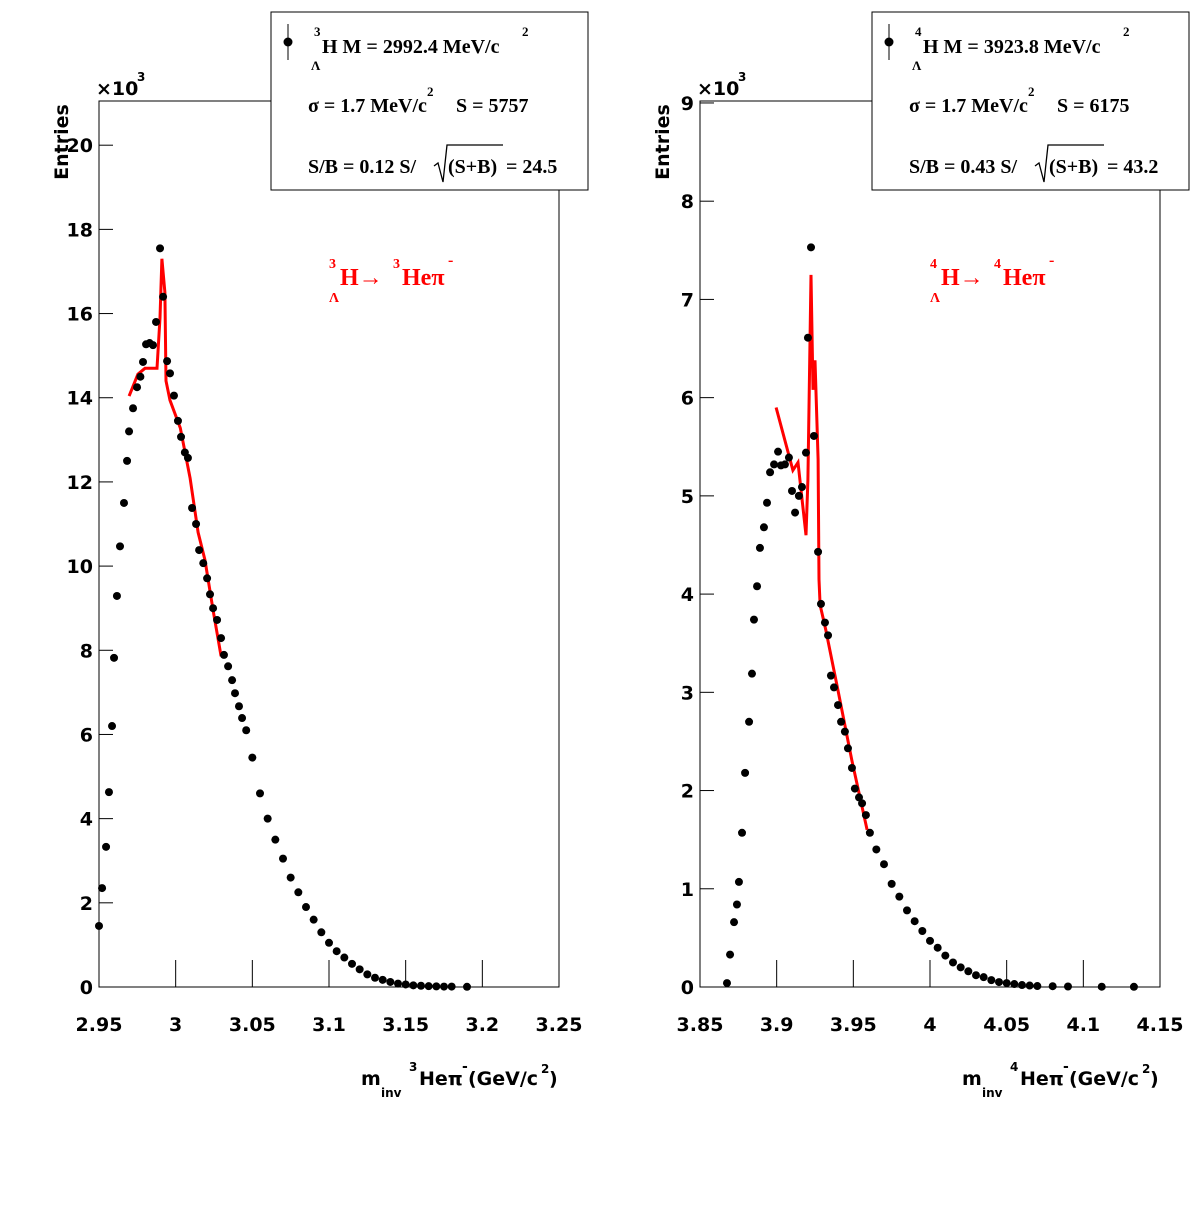  I want to click on sqrt-sign, so click(1069, 163).